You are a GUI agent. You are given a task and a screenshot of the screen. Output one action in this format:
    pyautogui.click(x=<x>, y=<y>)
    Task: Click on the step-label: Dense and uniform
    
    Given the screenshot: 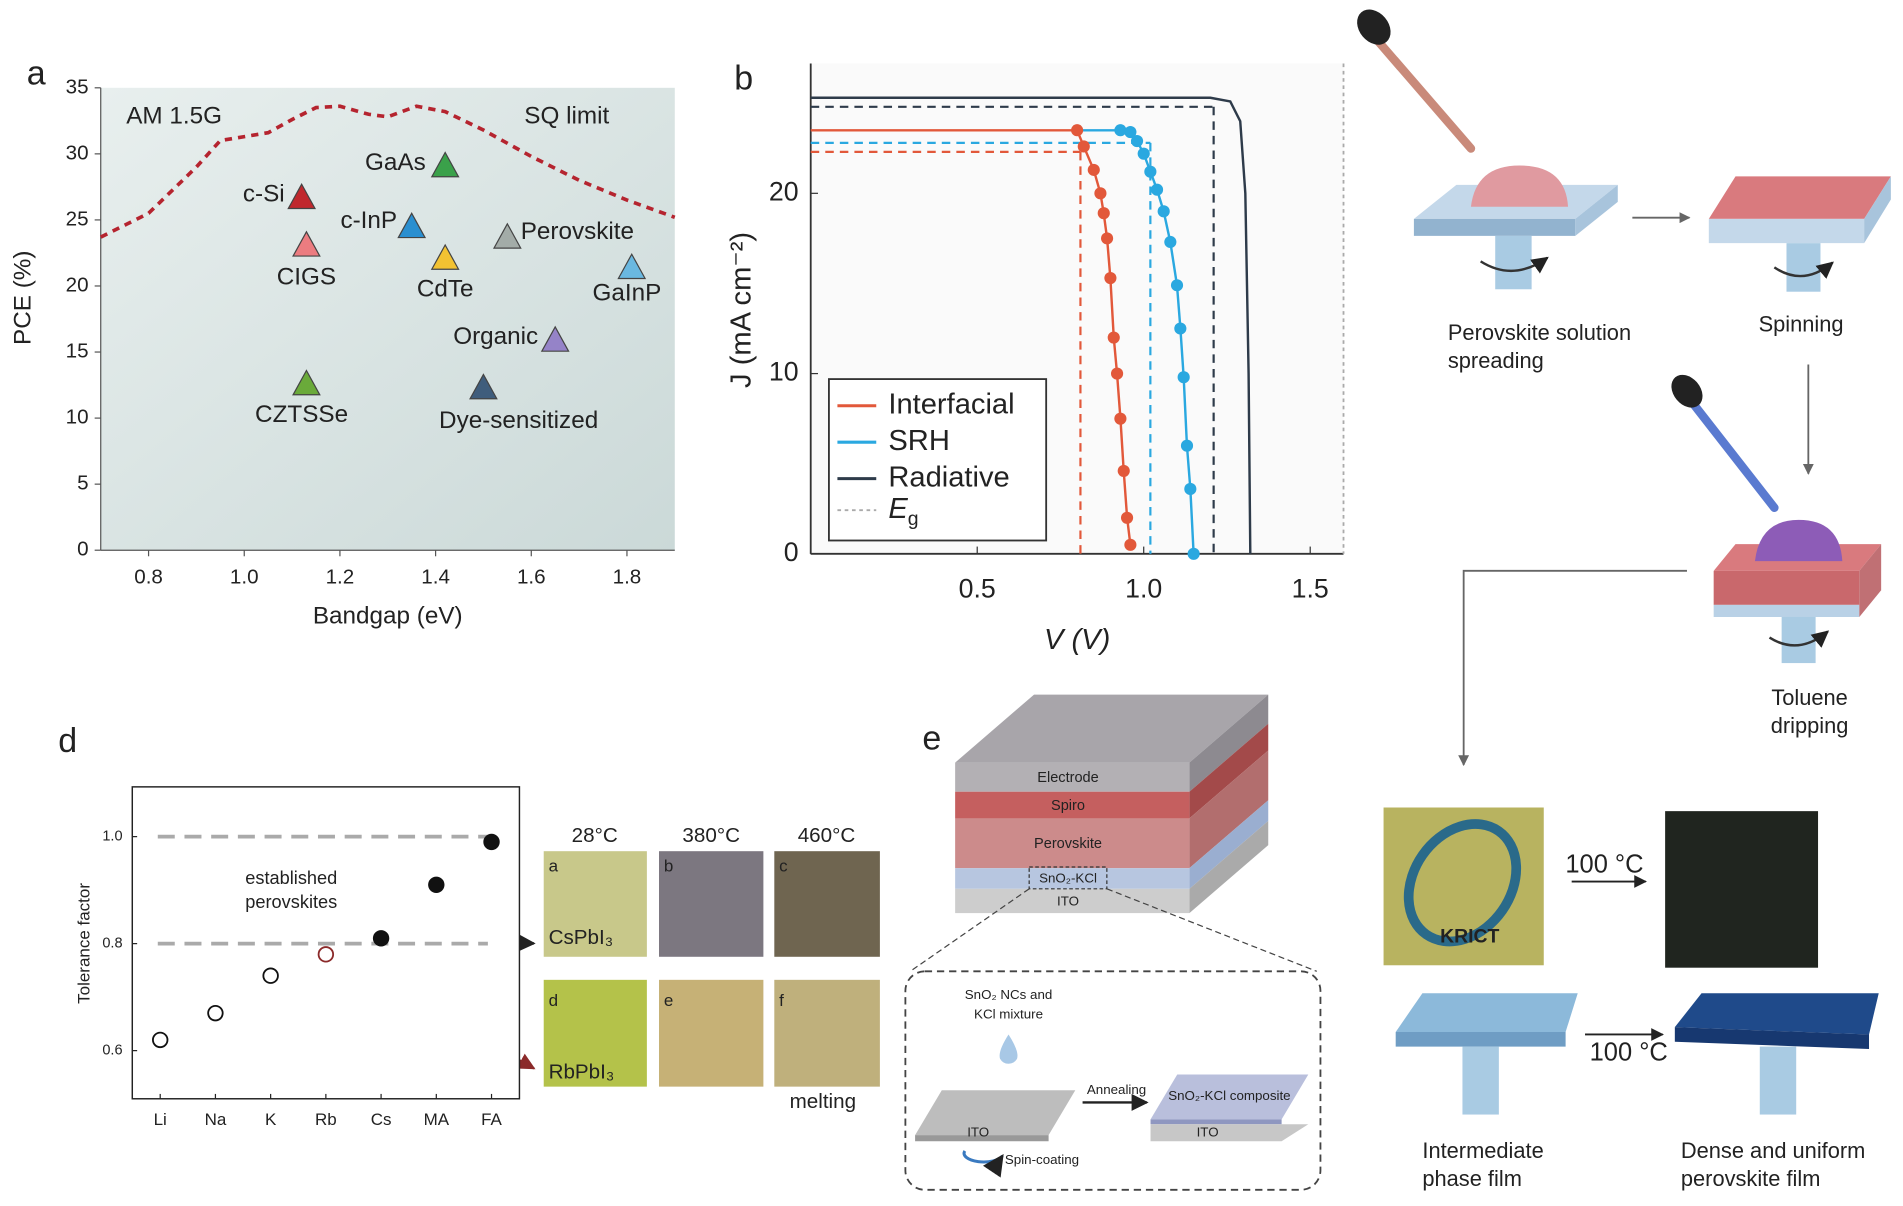 What is the action you would take?
    pyautogui.click(x=1773, y=1150)
    